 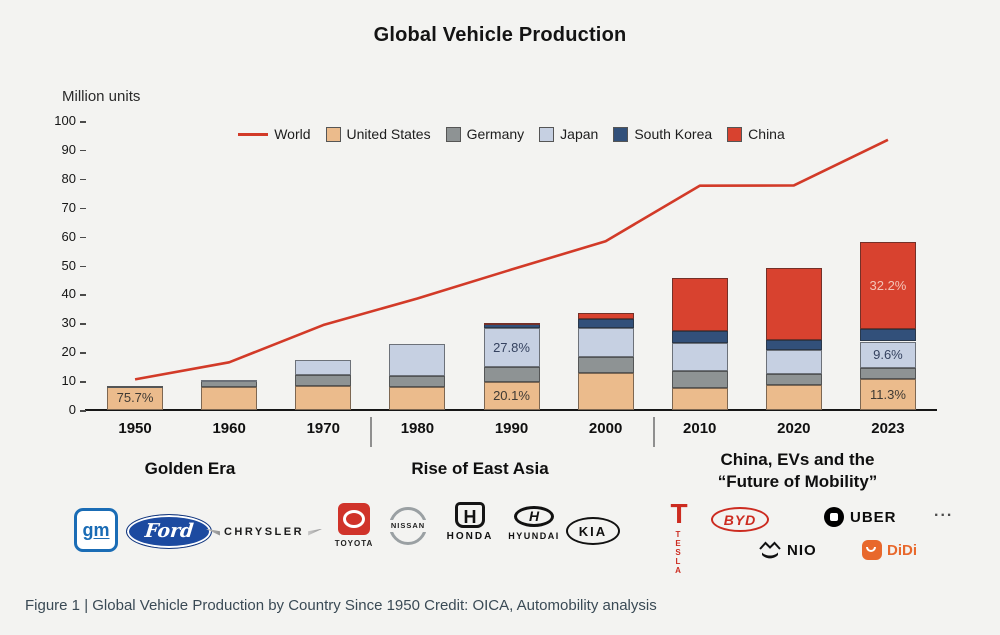 I want to click on x-axis-label: 1960, so click(x=229, y=428).